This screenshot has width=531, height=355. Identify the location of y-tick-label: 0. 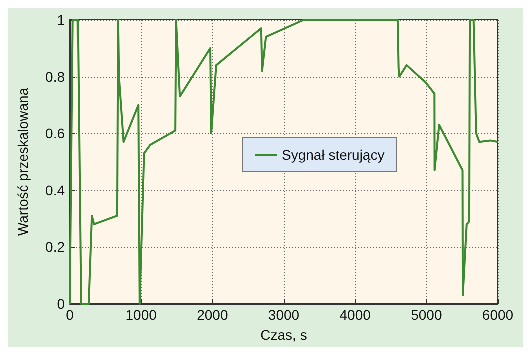
(61, 304).